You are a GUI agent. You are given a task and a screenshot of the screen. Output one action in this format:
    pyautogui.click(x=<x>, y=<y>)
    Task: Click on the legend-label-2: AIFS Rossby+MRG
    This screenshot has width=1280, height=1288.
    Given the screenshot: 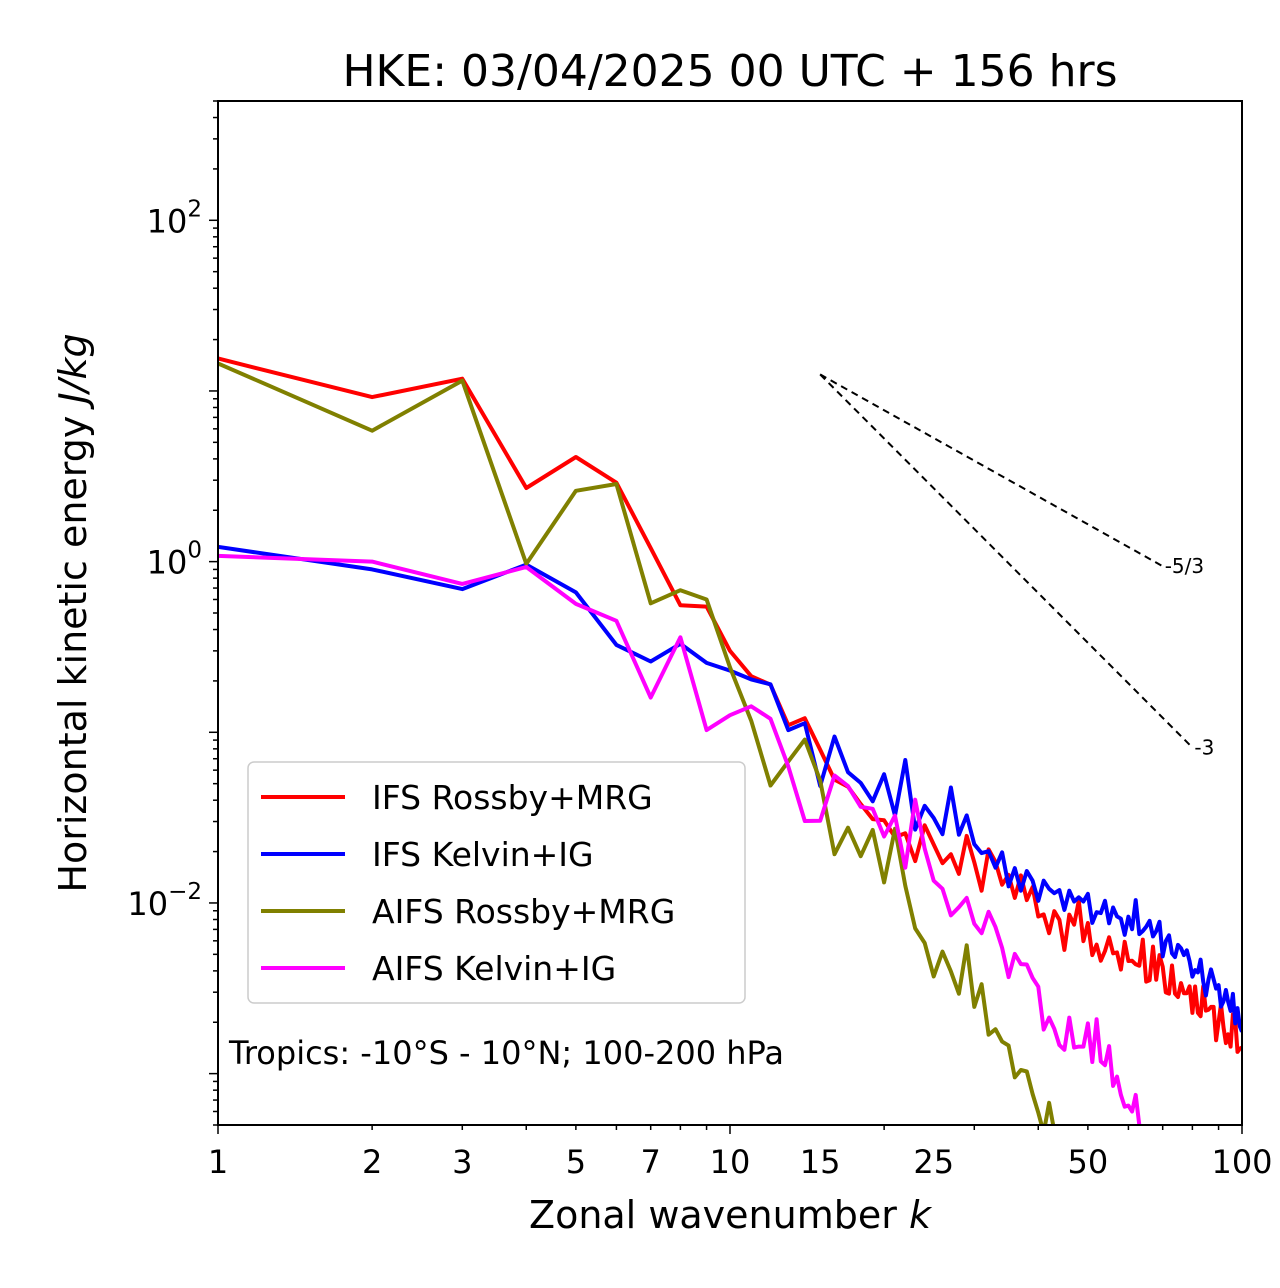 What is the action you would take?
    pyautogui.click(x=523, y=911)
    